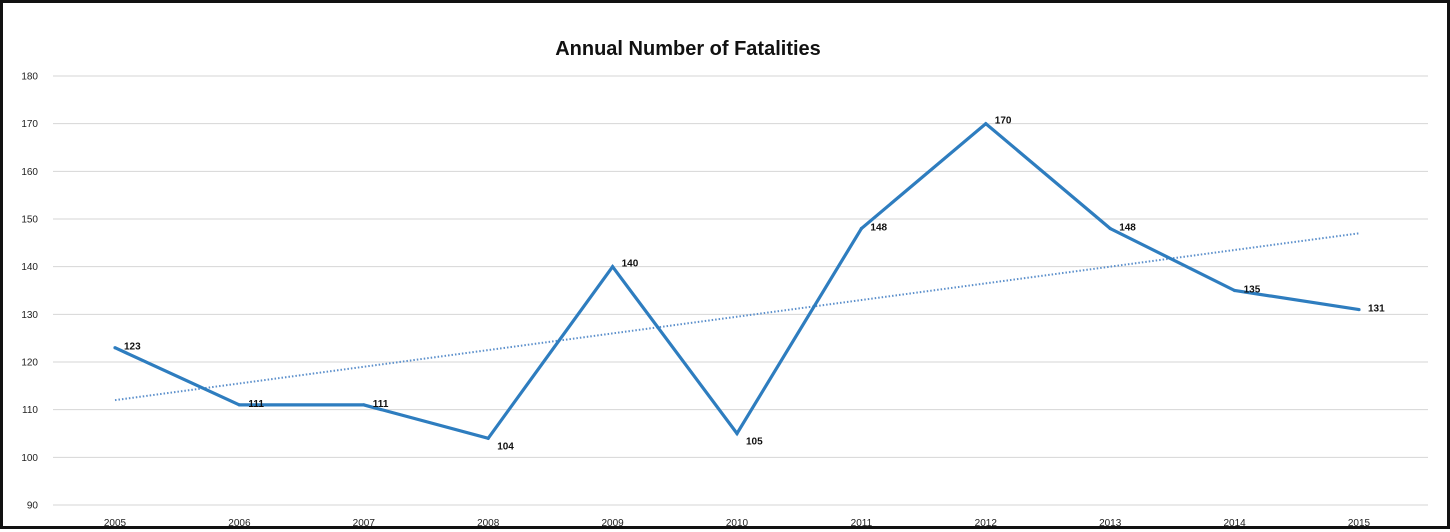 Image resolution: width=1450 pixels, height=532 pixels. What do you see at coordinates (29, 220) in the screenshot?
I see `y-tick-label: 150` at bounding box center [29, 220].